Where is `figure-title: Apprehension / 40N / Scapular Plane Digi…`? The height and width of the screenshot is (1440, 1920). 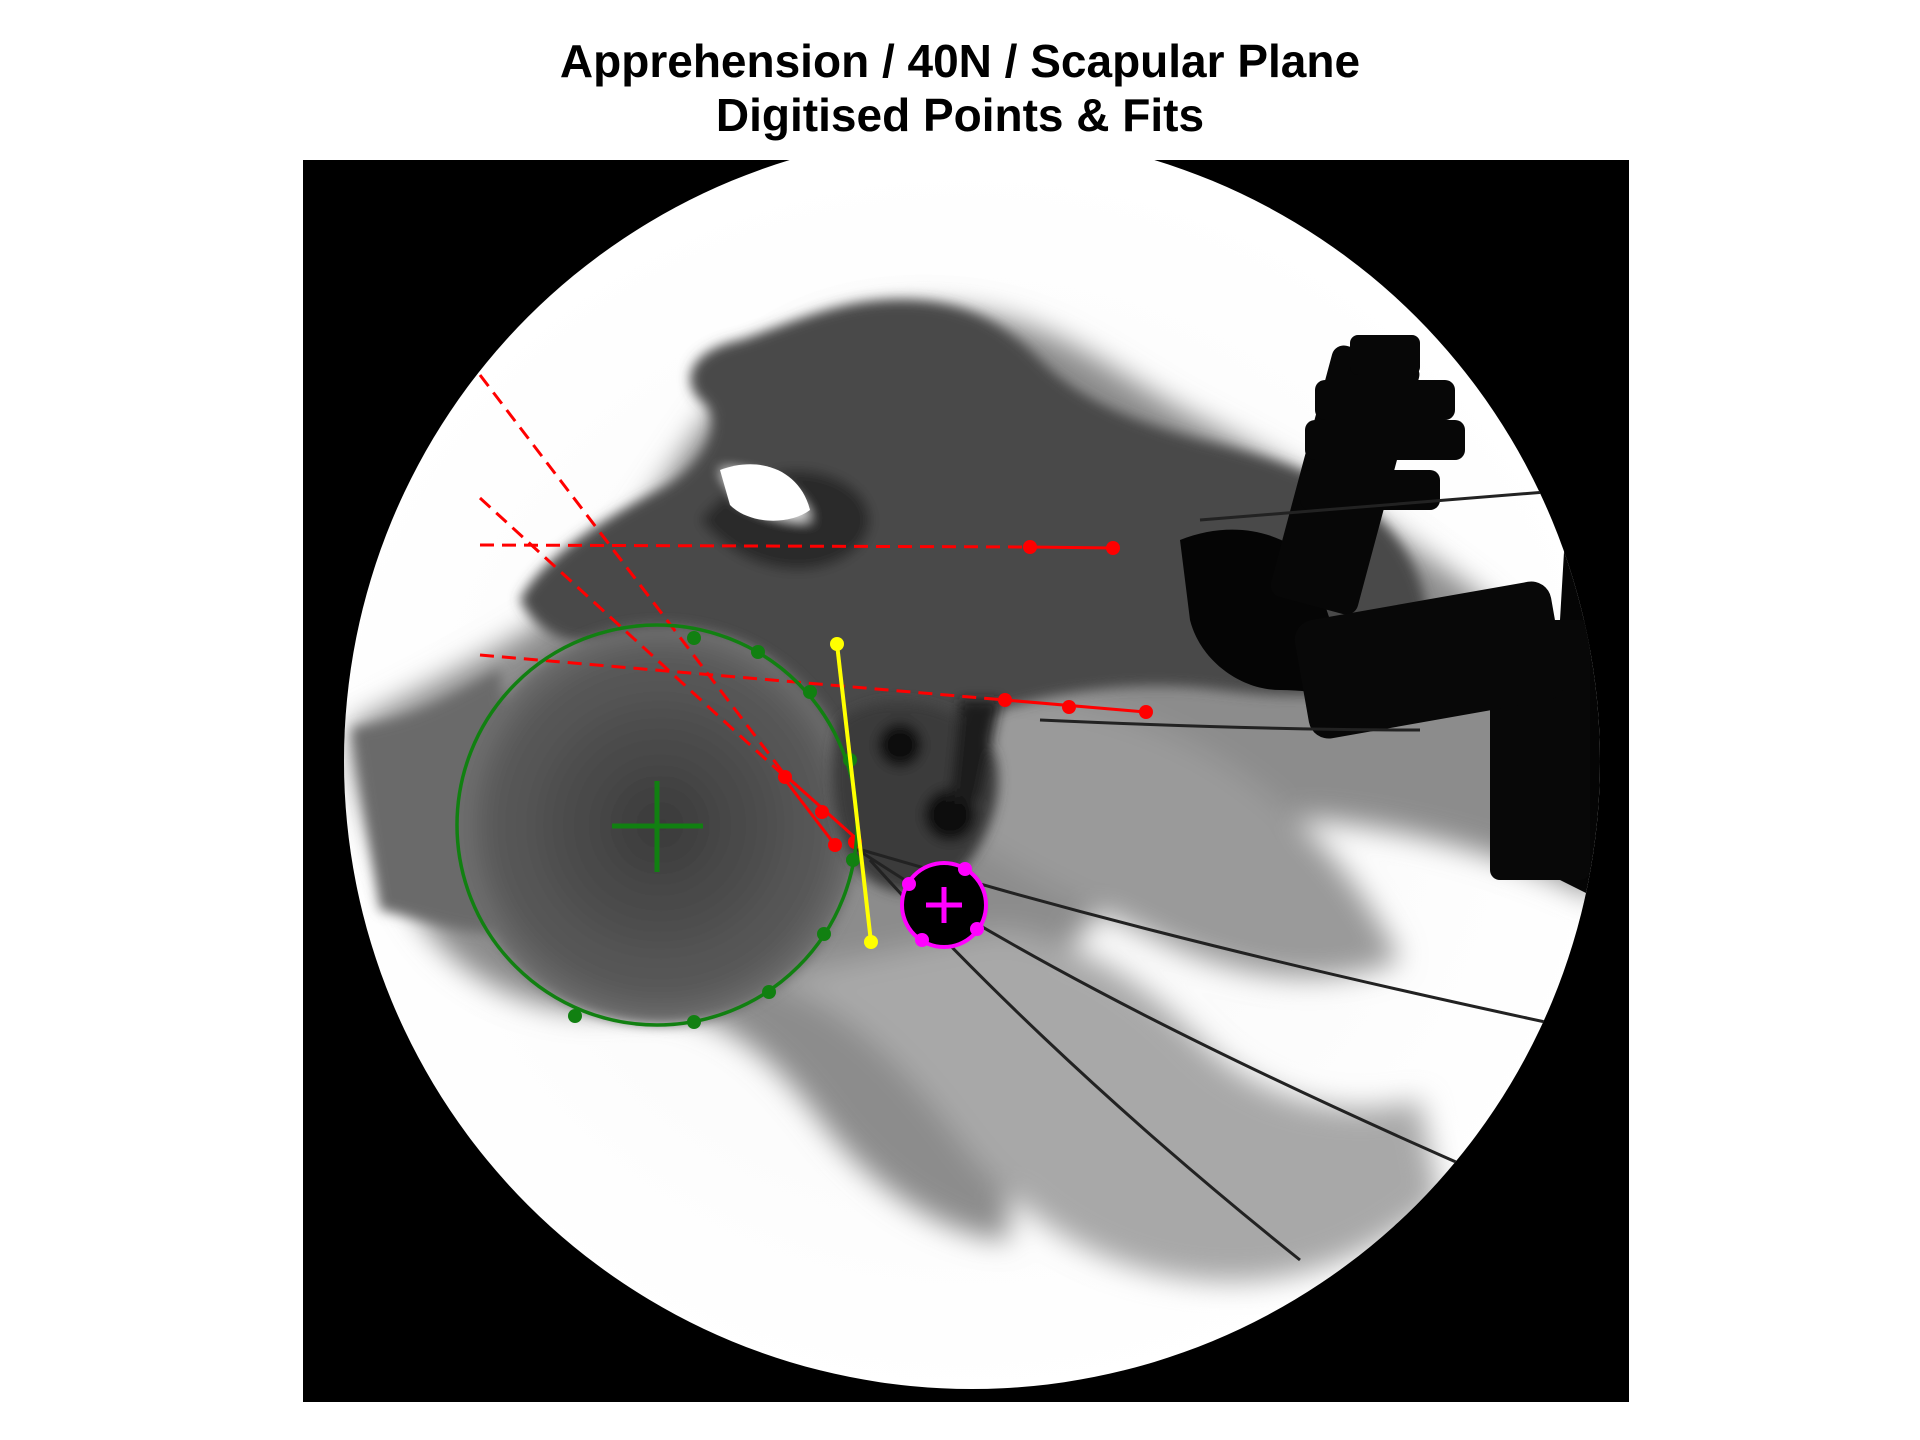 figure-title: Apprehension / 40N / Scapular Plane Digi… is located at coordinates (960, 88).